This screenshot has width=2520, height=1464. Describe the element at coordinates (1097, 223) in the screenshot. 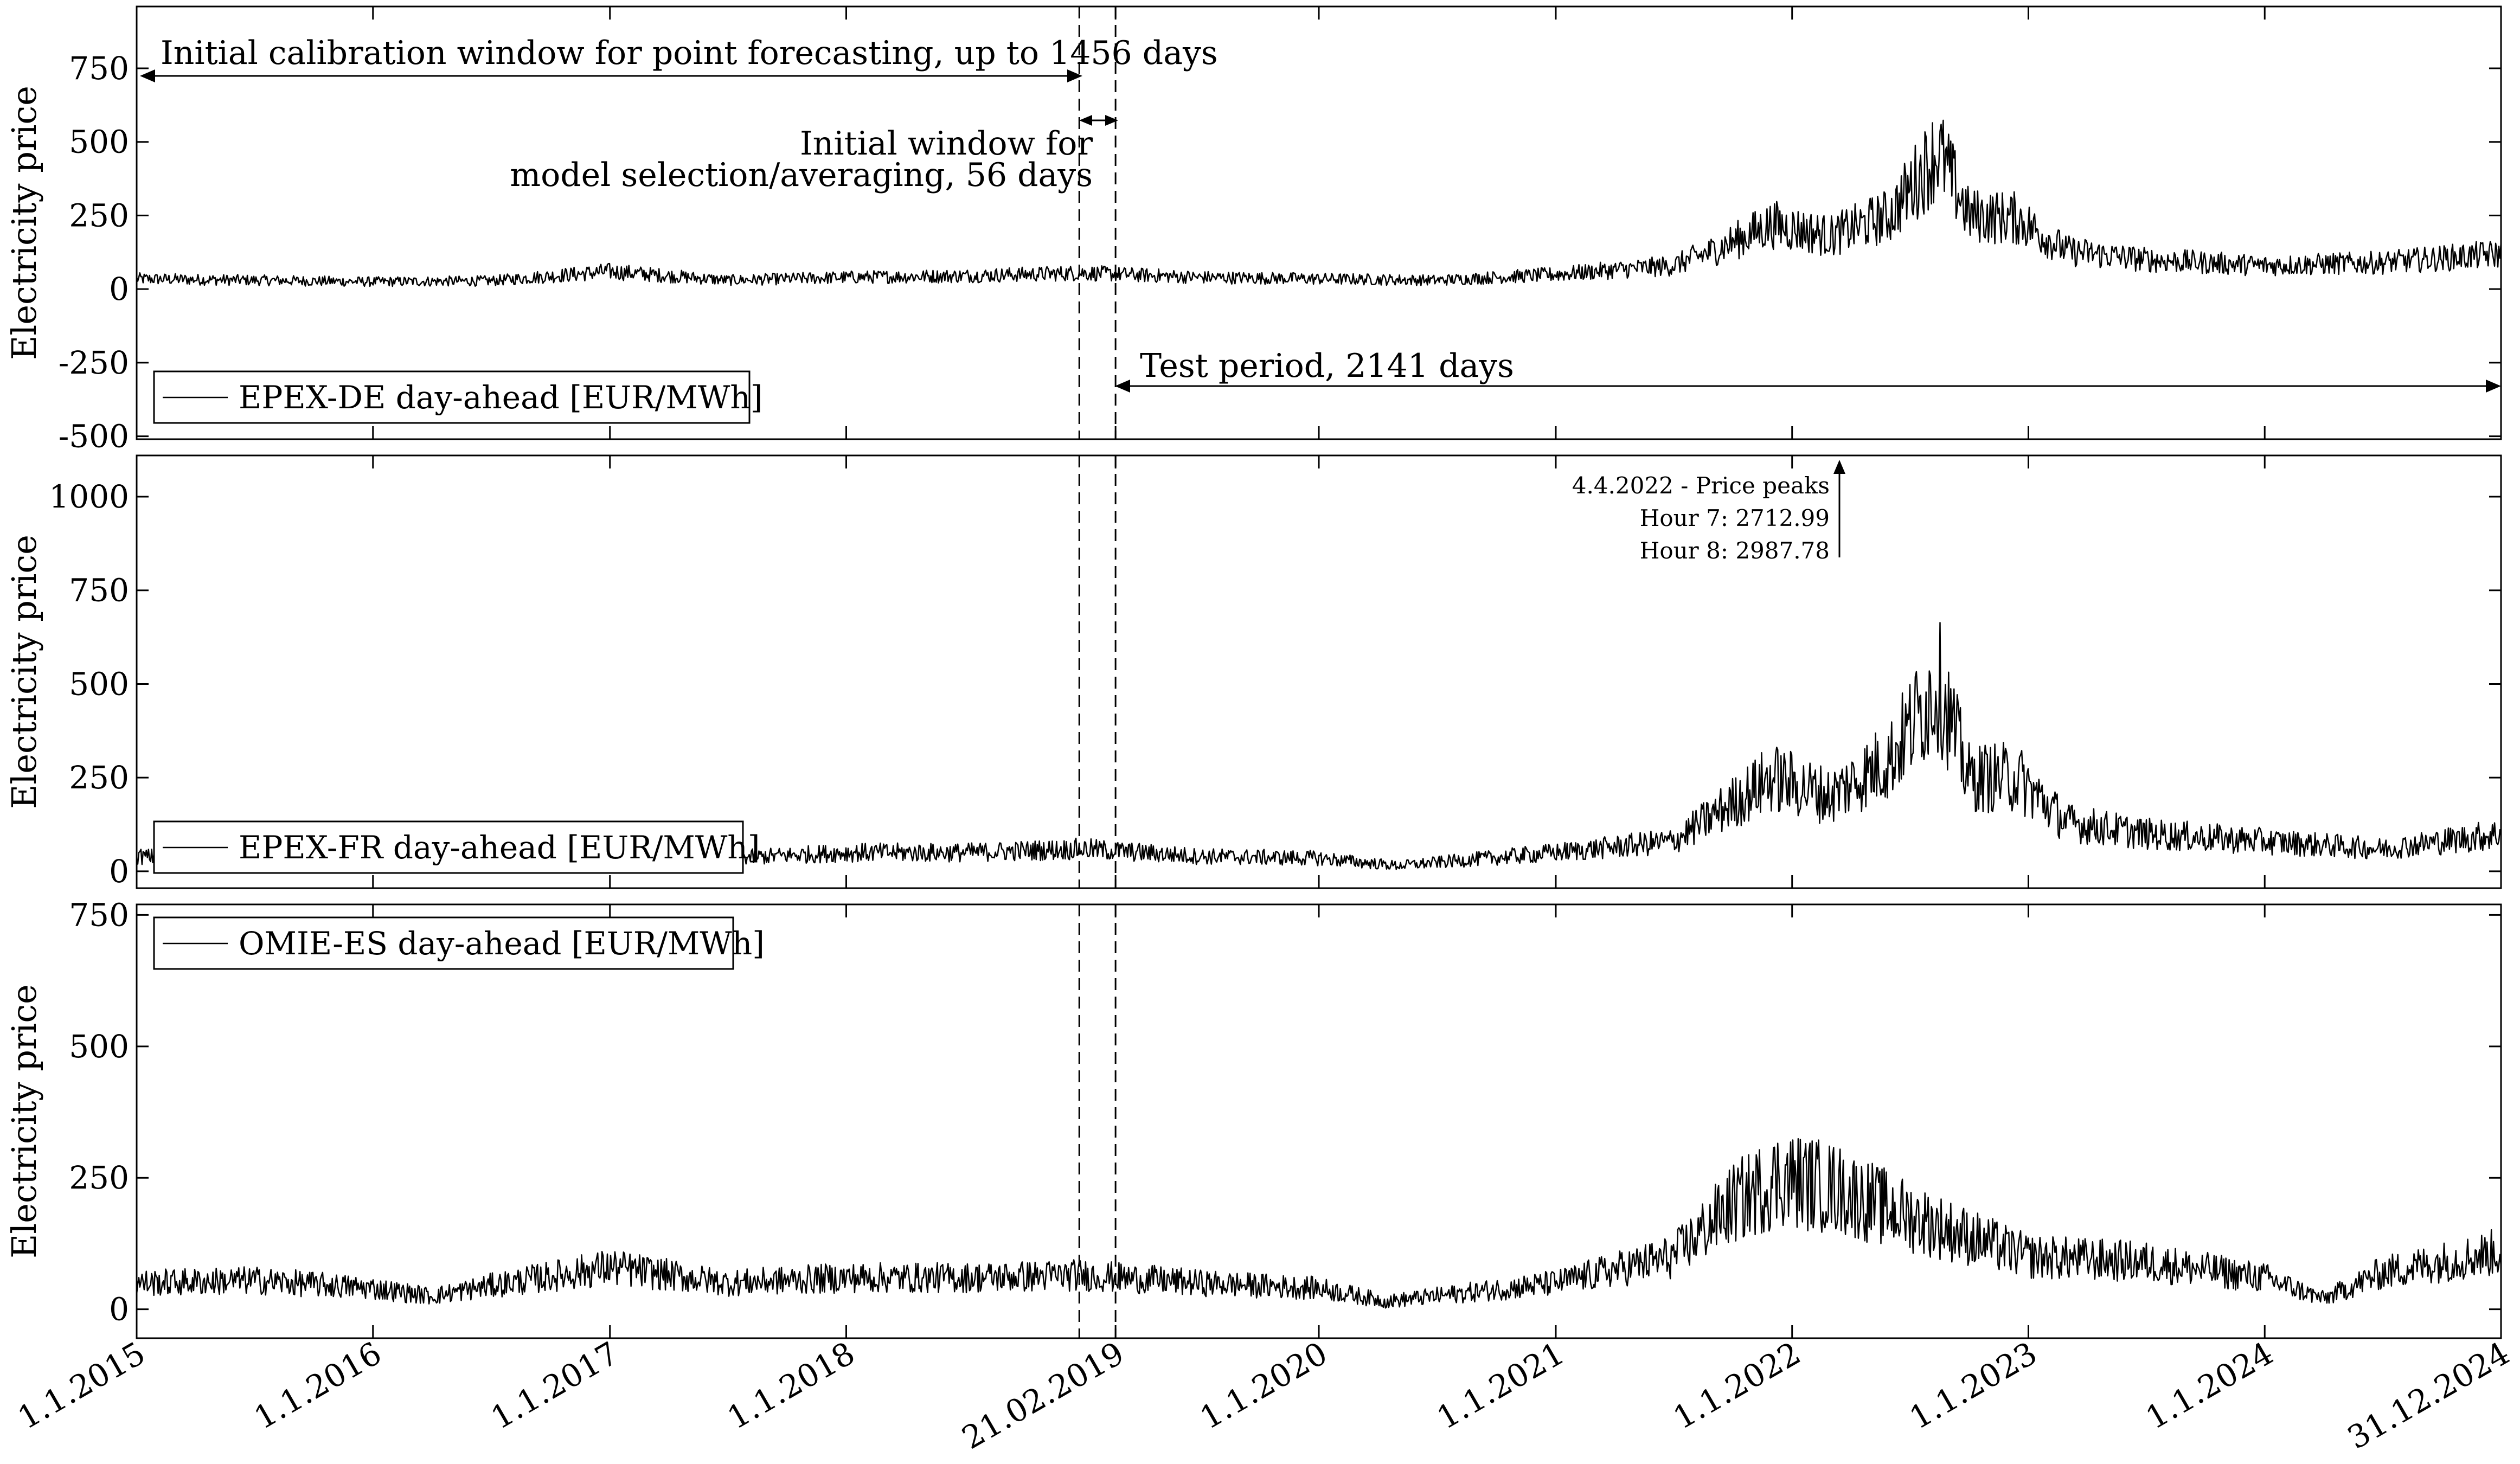

I see `panel-de-vlines` at that location.